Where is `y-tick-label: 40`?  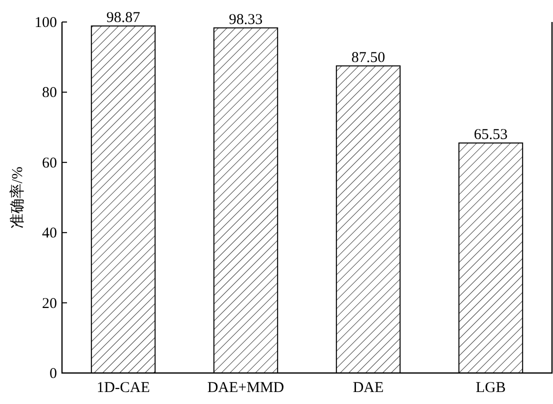
y-tick-label: 40 is located at coordinates (49, 234).